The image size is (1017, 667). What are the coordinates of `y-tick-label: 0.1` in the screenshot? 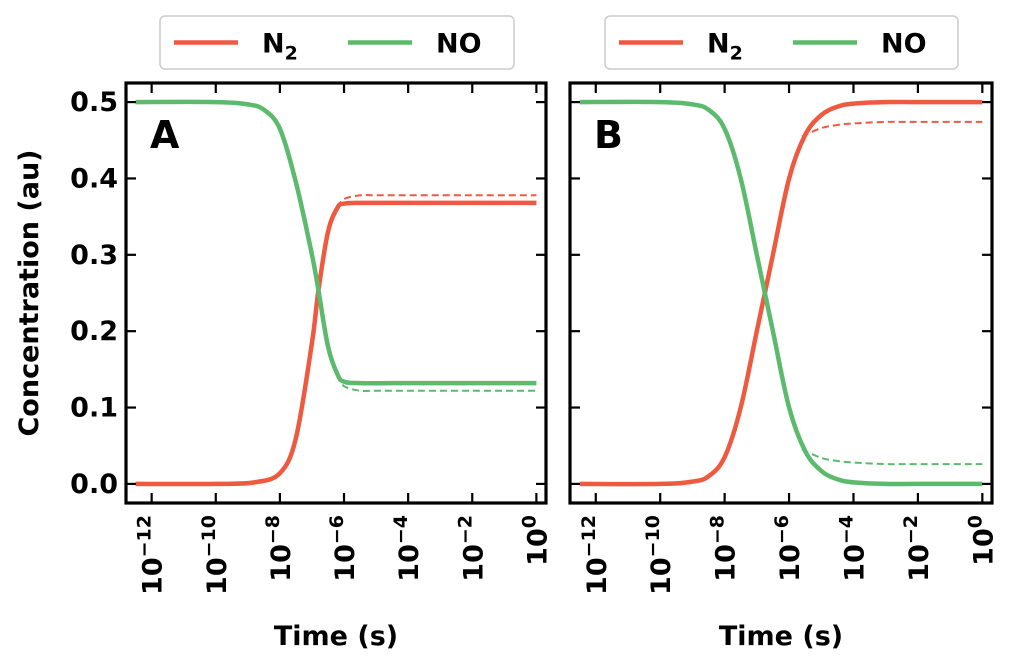 It's located at (94, 408).